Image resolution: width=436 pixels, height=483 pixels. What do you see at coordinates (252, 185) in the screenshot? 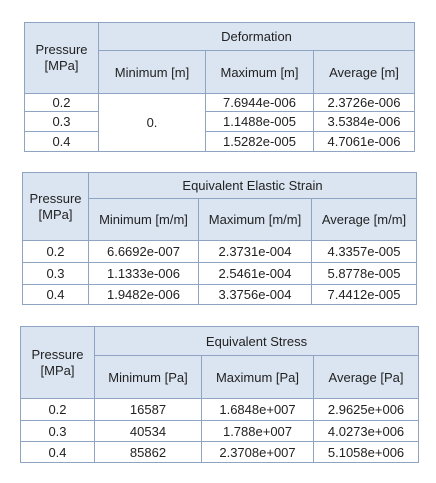
I see `group-header: Equivalent Elastic Strain` at bounding box center [252, 185].